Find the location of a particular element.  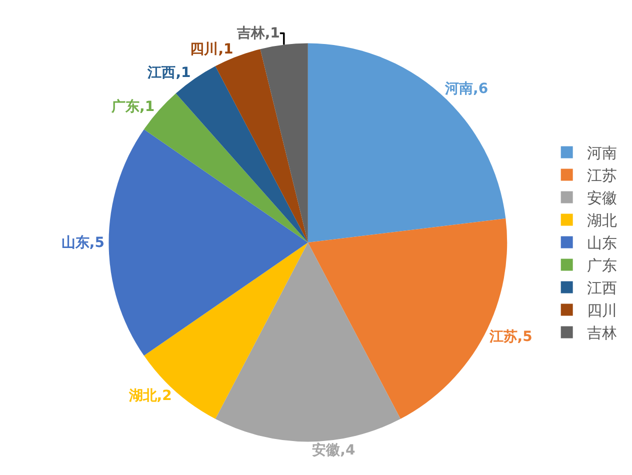

data-label: 河南,6 is located at coordinates (466, 88).